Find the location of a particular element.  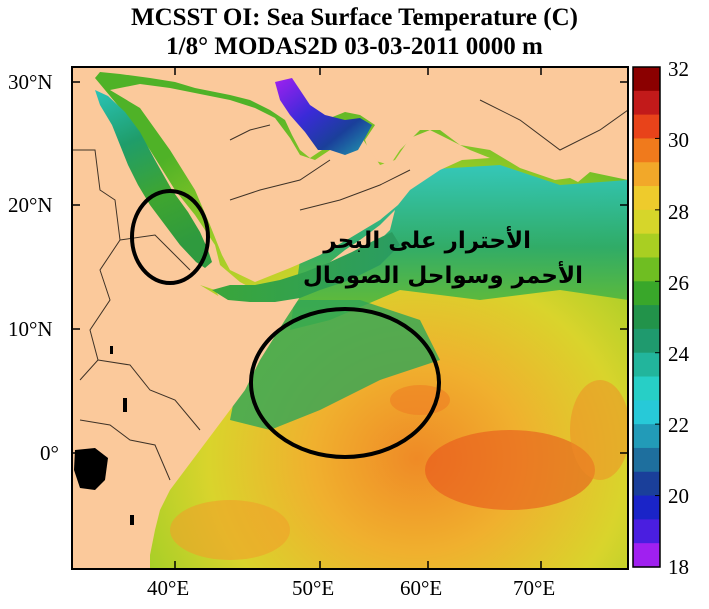

somali-coast-water is located at coordinates (335, 365).